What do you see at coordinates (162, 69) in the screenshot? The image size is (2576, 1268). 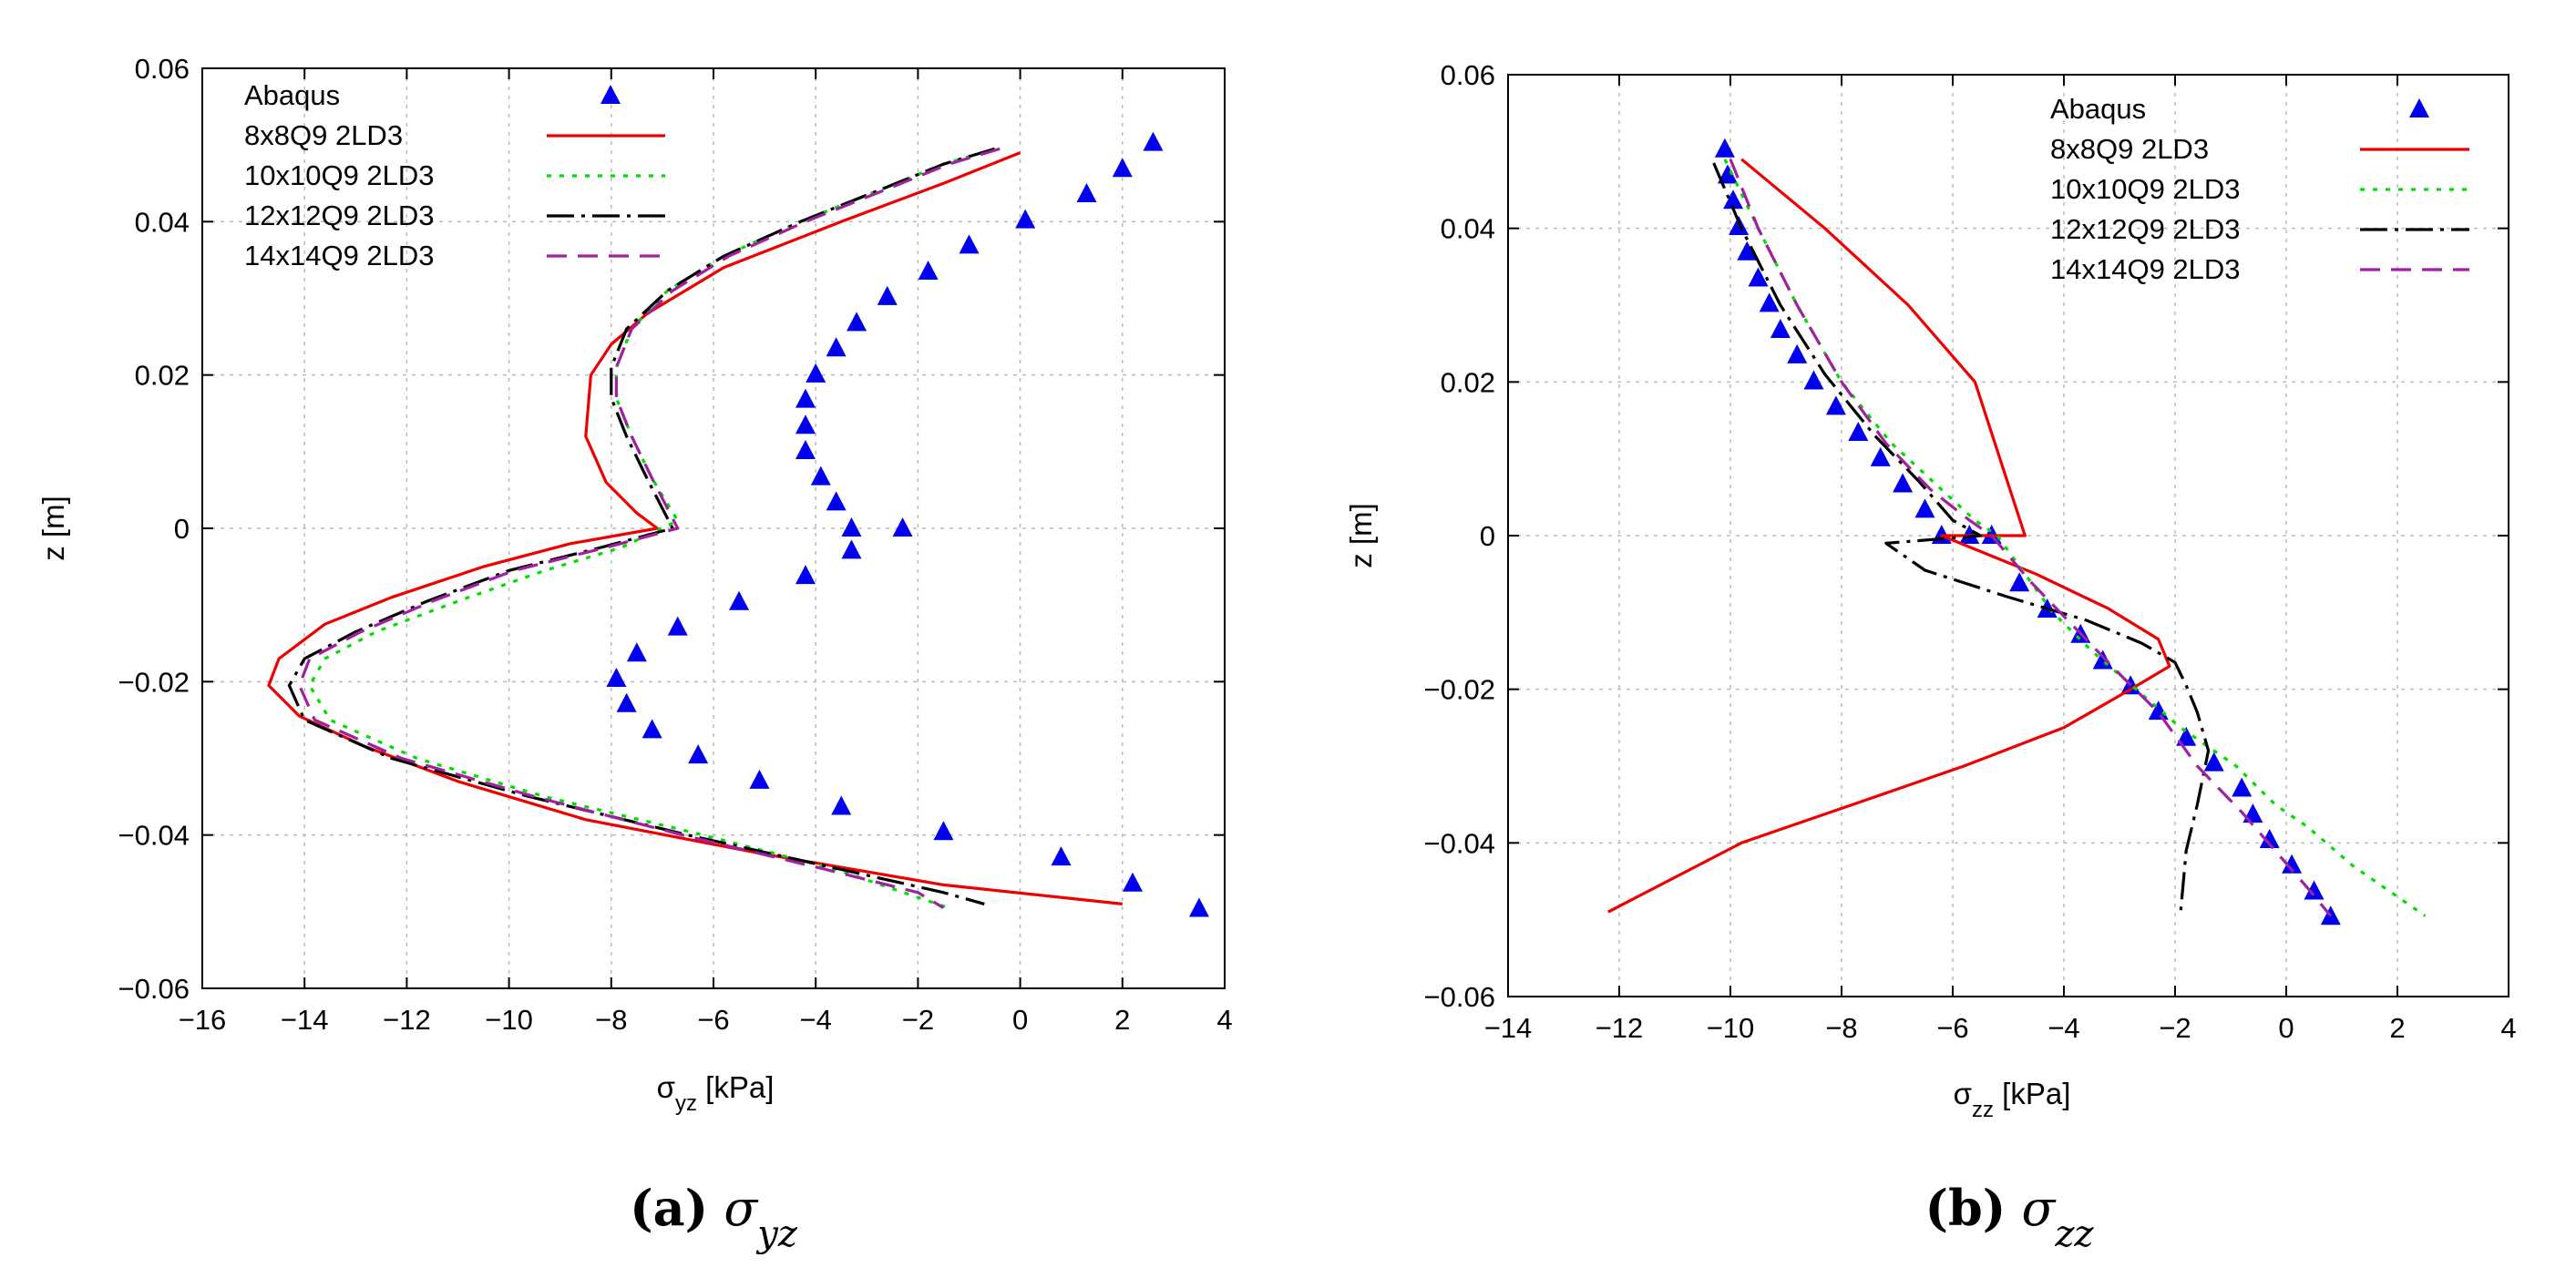 I see `y-tick-label: 0.06` at bounding box center [162, 69].